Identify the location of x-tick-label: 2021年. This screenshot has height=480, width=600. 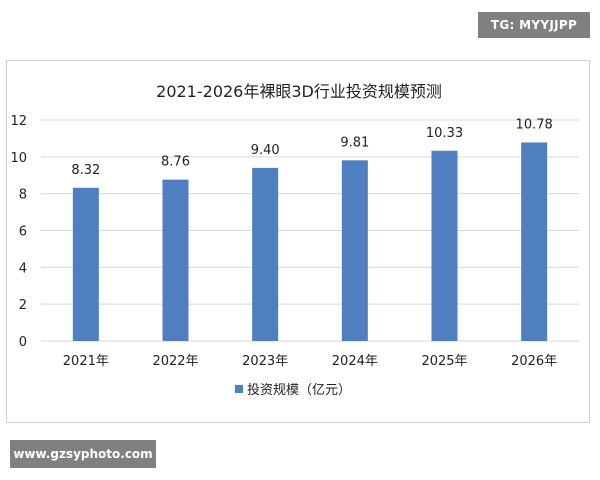
(86, 361).